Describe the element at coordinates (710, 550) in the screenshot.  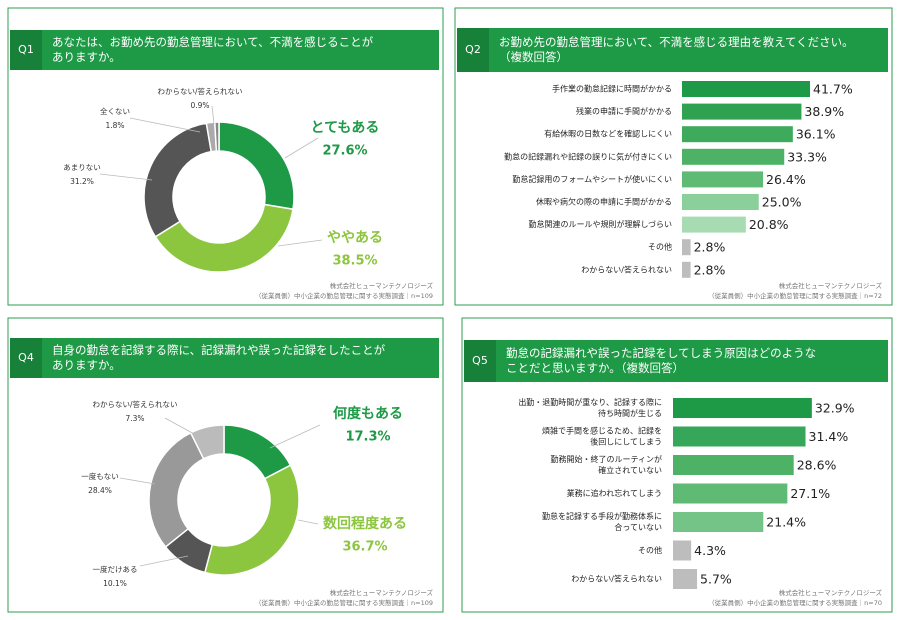
I see `value-label: 4.3%` at that location.